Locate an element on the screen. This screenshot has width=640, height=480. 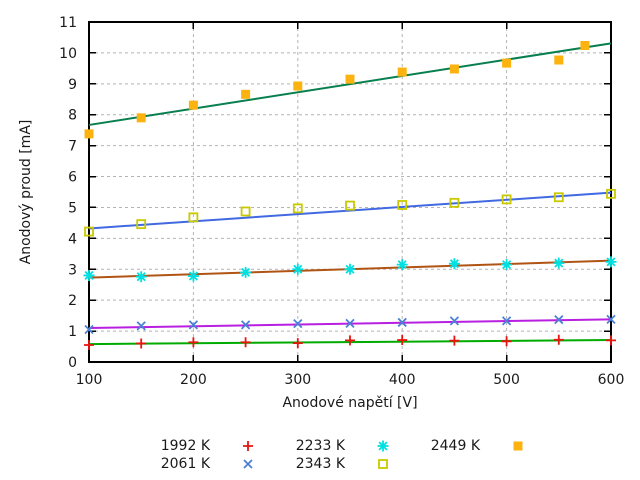
x-tick-label: 300 is located at coordinates (297, 380).